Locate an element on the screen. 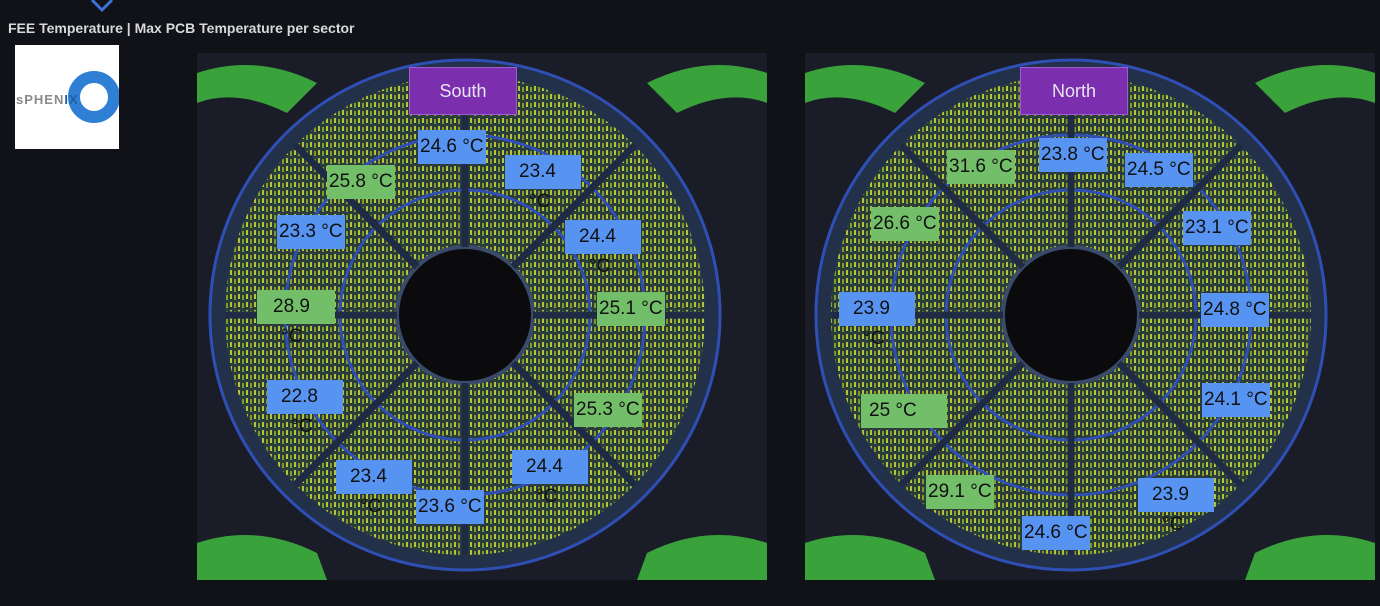 The height and width of the screenshot is (606, 1380). south-sector-badge: 28.9 °C is located at coordinates (296, 318).